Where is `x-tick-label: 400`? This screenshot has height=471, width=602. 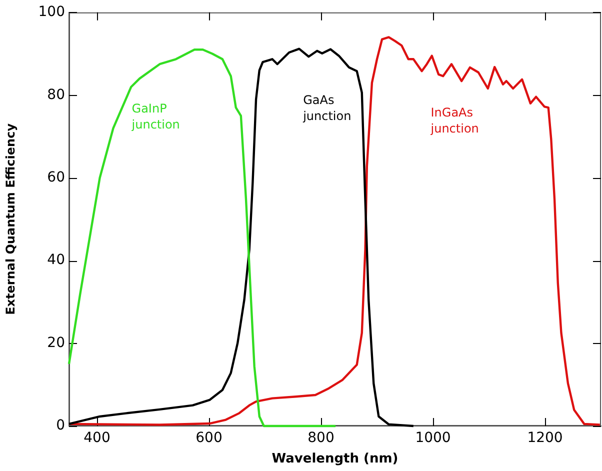 x-tick-label: 400 is located at coordinates (97, 438).